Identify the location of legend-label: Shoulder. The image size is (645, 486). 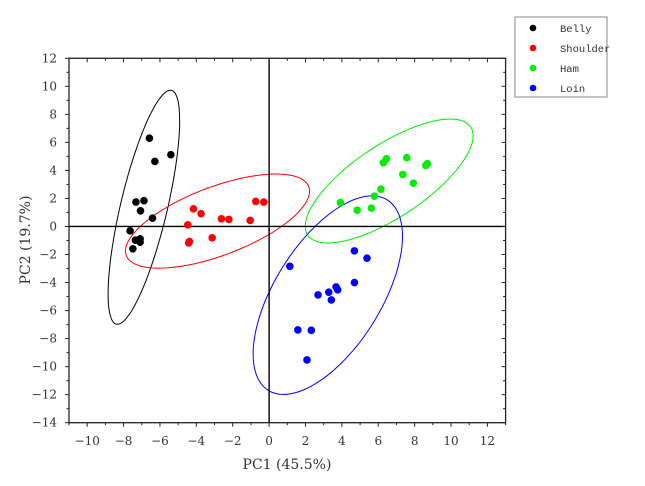
(585, 50).